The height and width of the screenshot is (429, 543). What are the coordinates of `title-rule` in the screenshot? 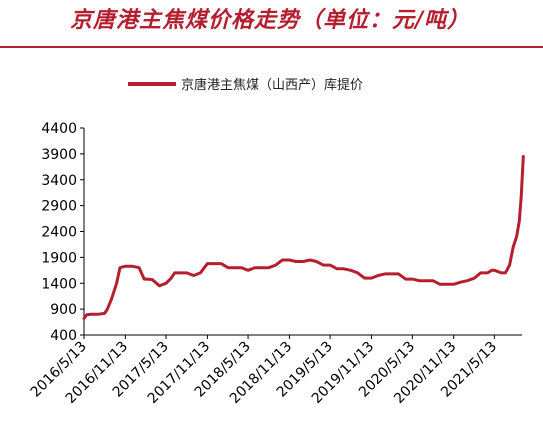 It's located at (271, 47).